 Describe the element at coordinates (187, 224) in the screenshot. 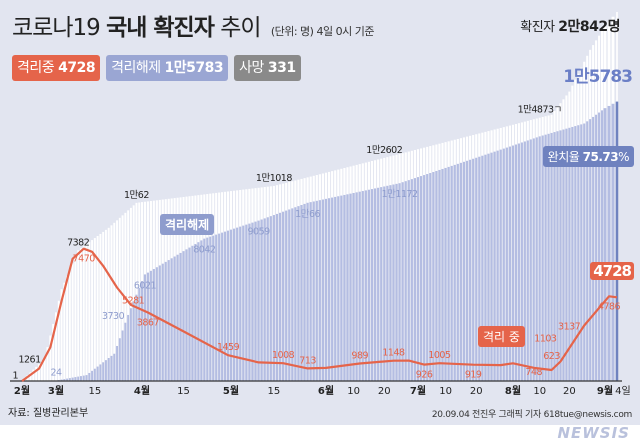

I see `released-series-tag: 격리해제` at that location.